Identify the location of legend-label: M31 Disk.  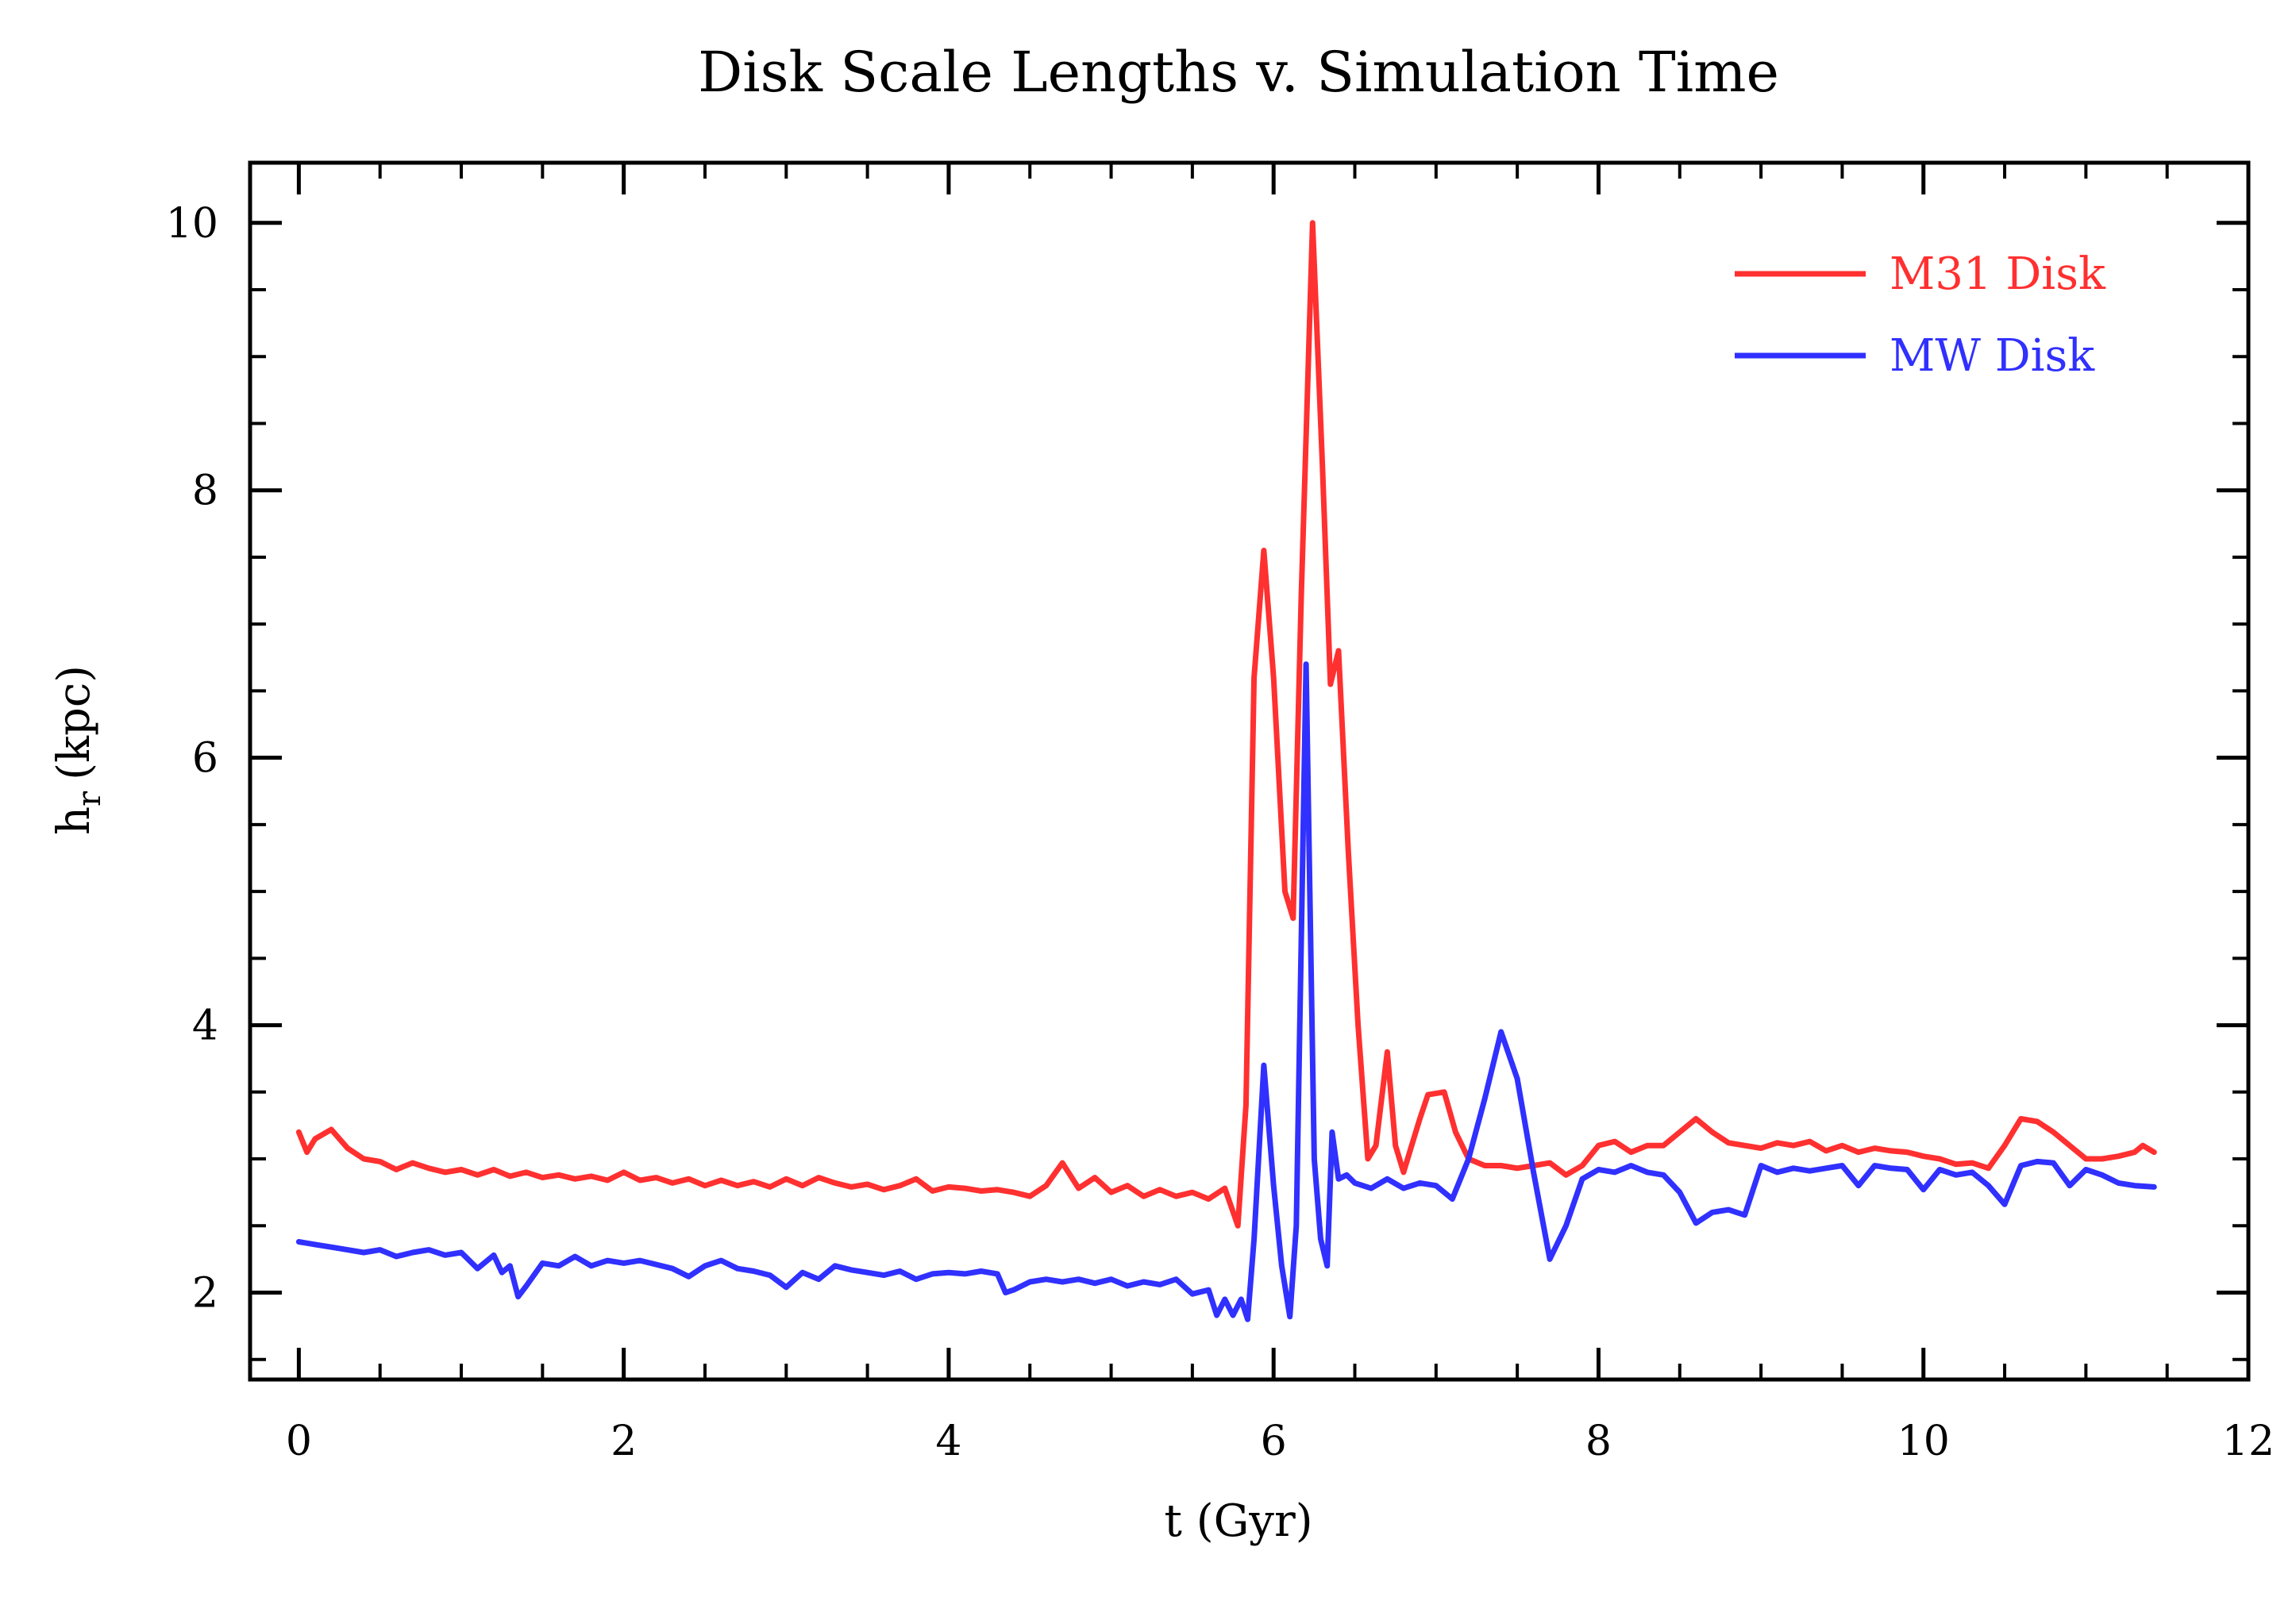
(1998, 274).